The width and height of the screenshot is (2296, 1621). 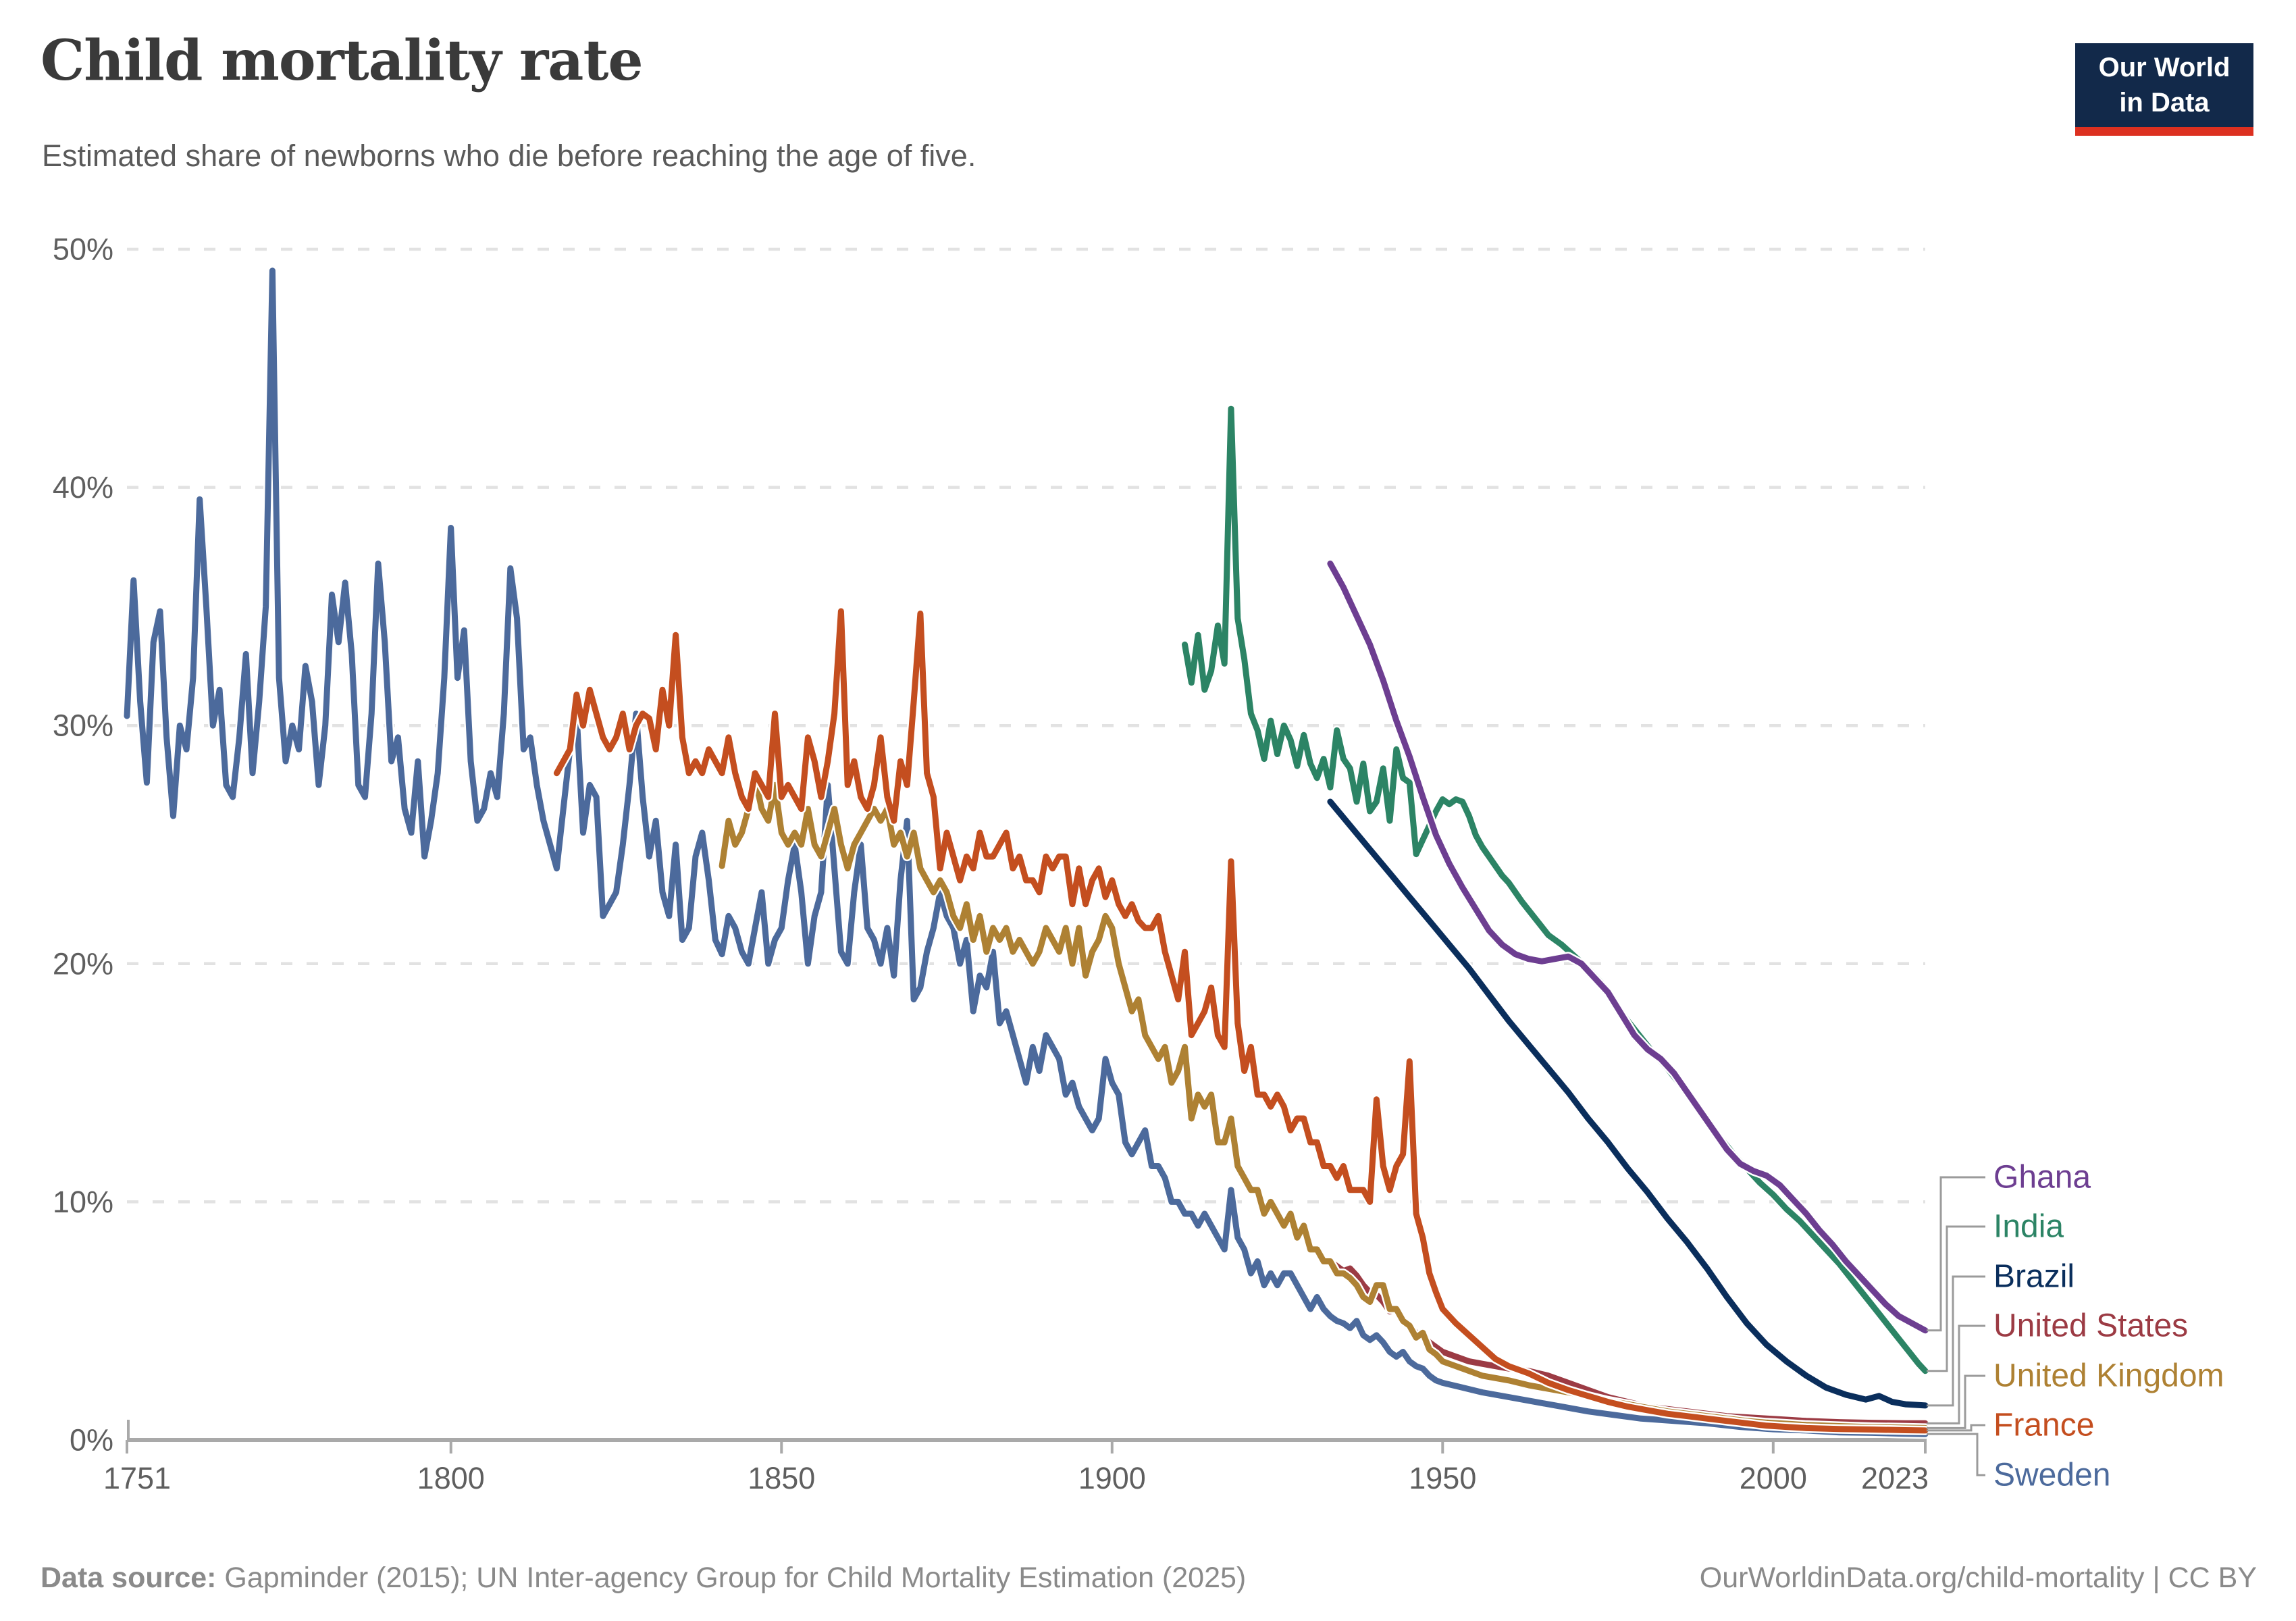 I want to click on x-axis-label-2023: 2023, so click(x=1895, y=1478).